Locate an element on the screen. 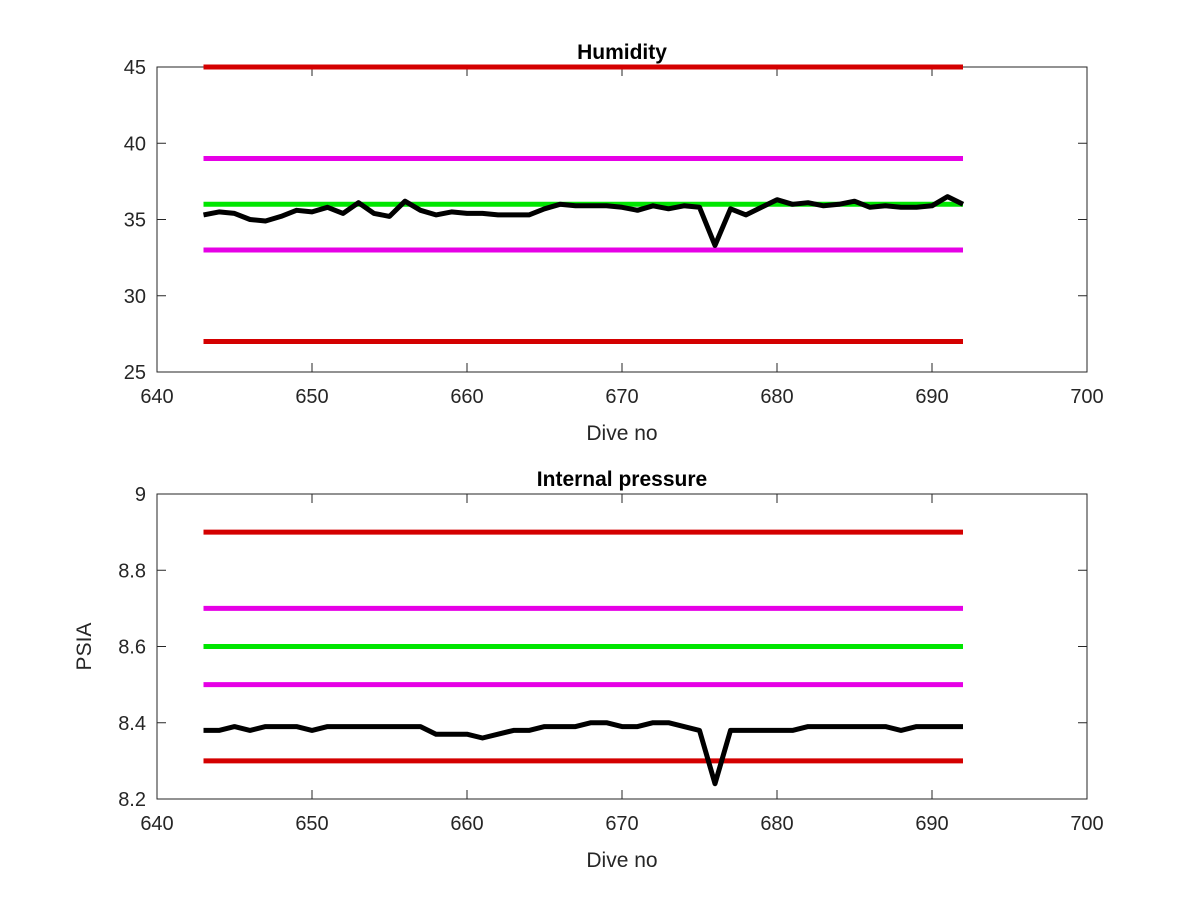 The width and height of the screenshot is (1200, 900). humidity-y-tick-label: 40 is located at coordinates (135, 144).